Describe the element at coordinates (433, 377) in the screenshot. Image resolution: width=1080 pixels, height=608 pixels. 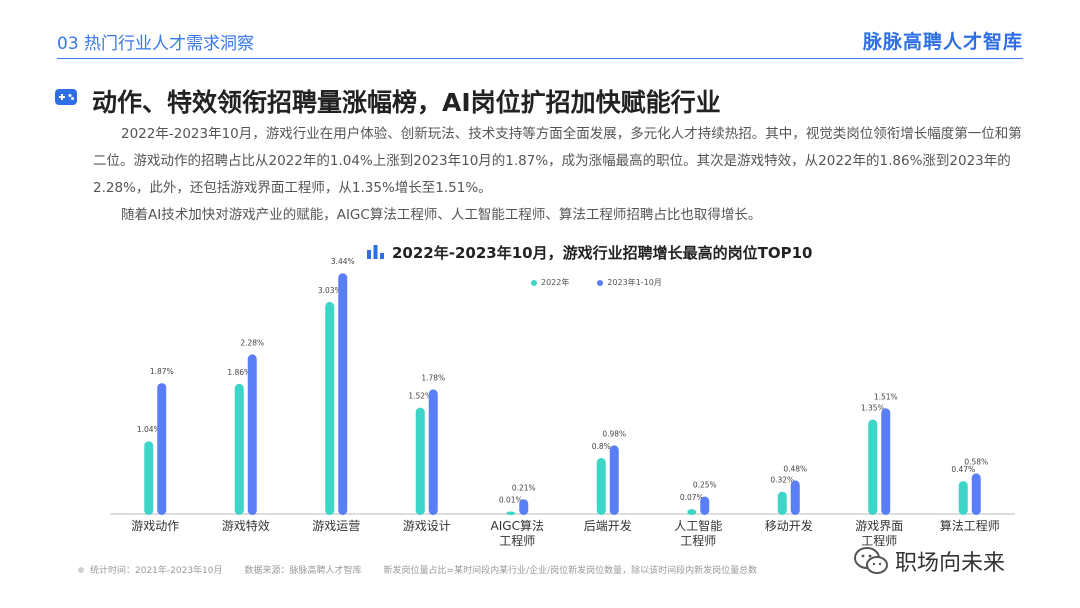
I see `data-label-2023-3: 1.78%` at that location.